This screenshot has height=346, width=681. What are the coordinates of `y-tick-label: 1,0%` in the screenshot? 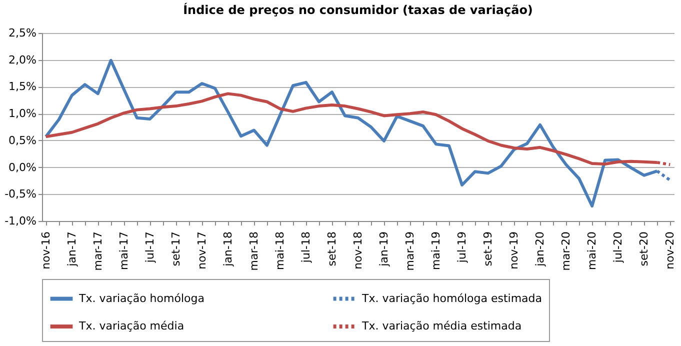 It's located at (22, 113).